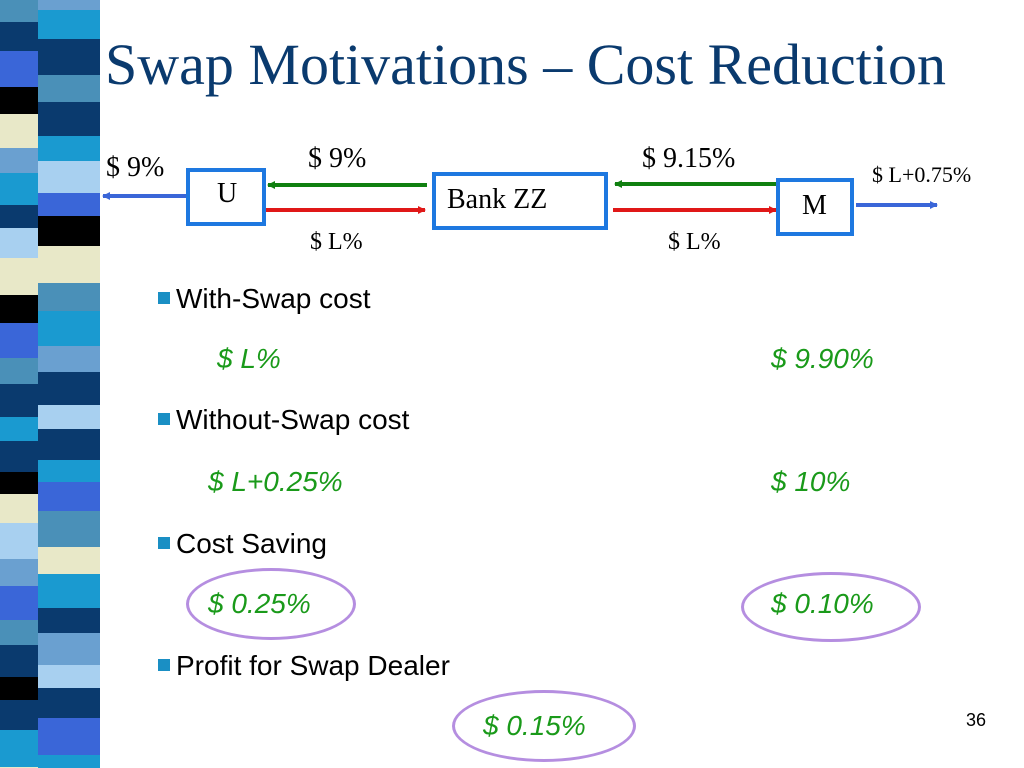 This screenshot has height=768, width=1024. Describe the element at coordinates (976, 720) in the screenshot. I see `page-number: 36` at that location.